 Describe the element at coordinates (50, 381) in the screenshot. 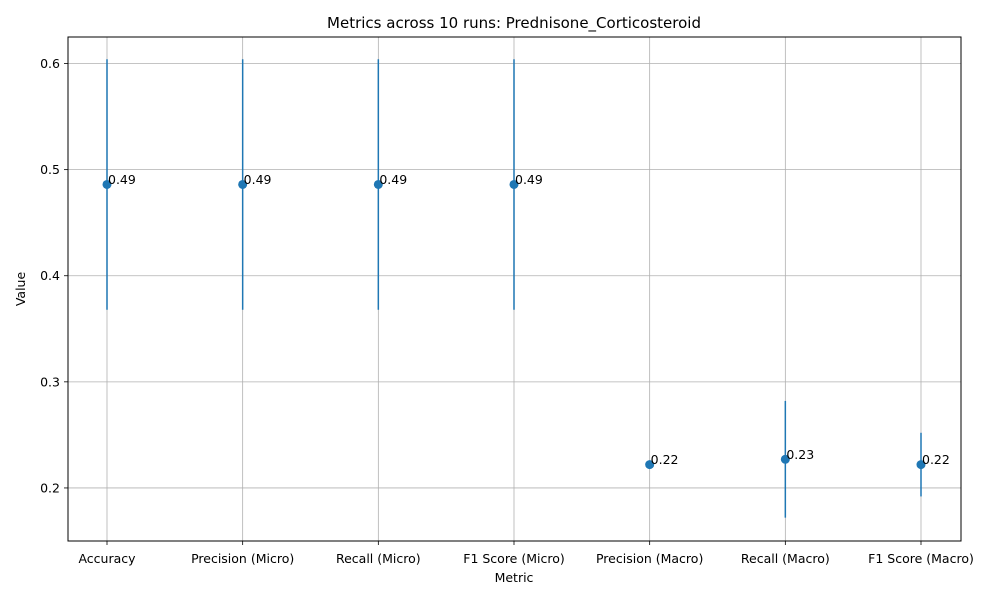

I see `y-tick-label: 0.3` at that location.